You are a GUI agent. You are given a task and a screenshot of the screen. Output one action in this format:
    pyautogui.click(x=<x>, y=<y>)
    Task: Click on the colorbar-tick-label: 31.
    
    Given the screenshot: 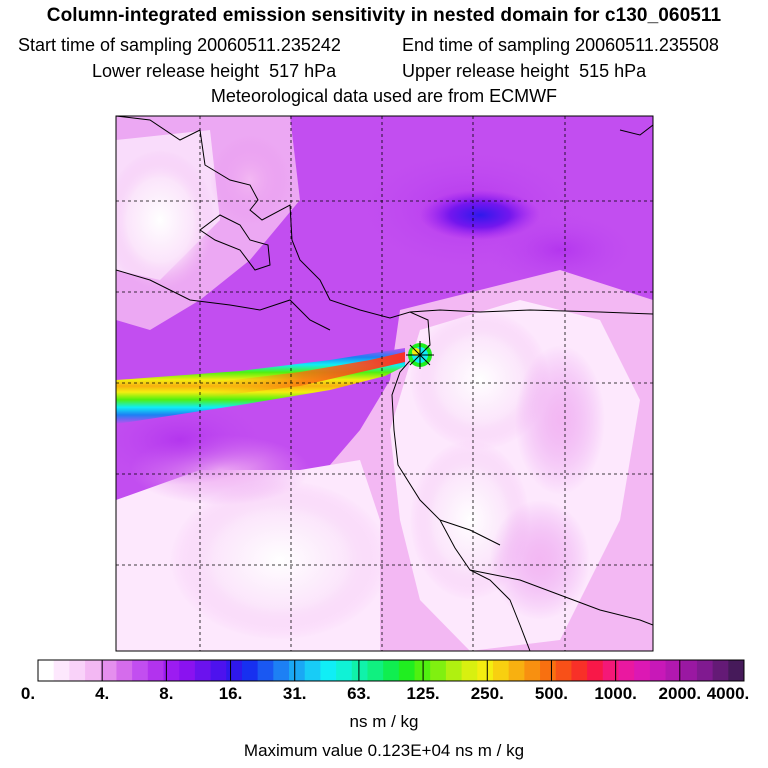 What is the action you would take?
    pyautogui.click(x=294, y=693)
    